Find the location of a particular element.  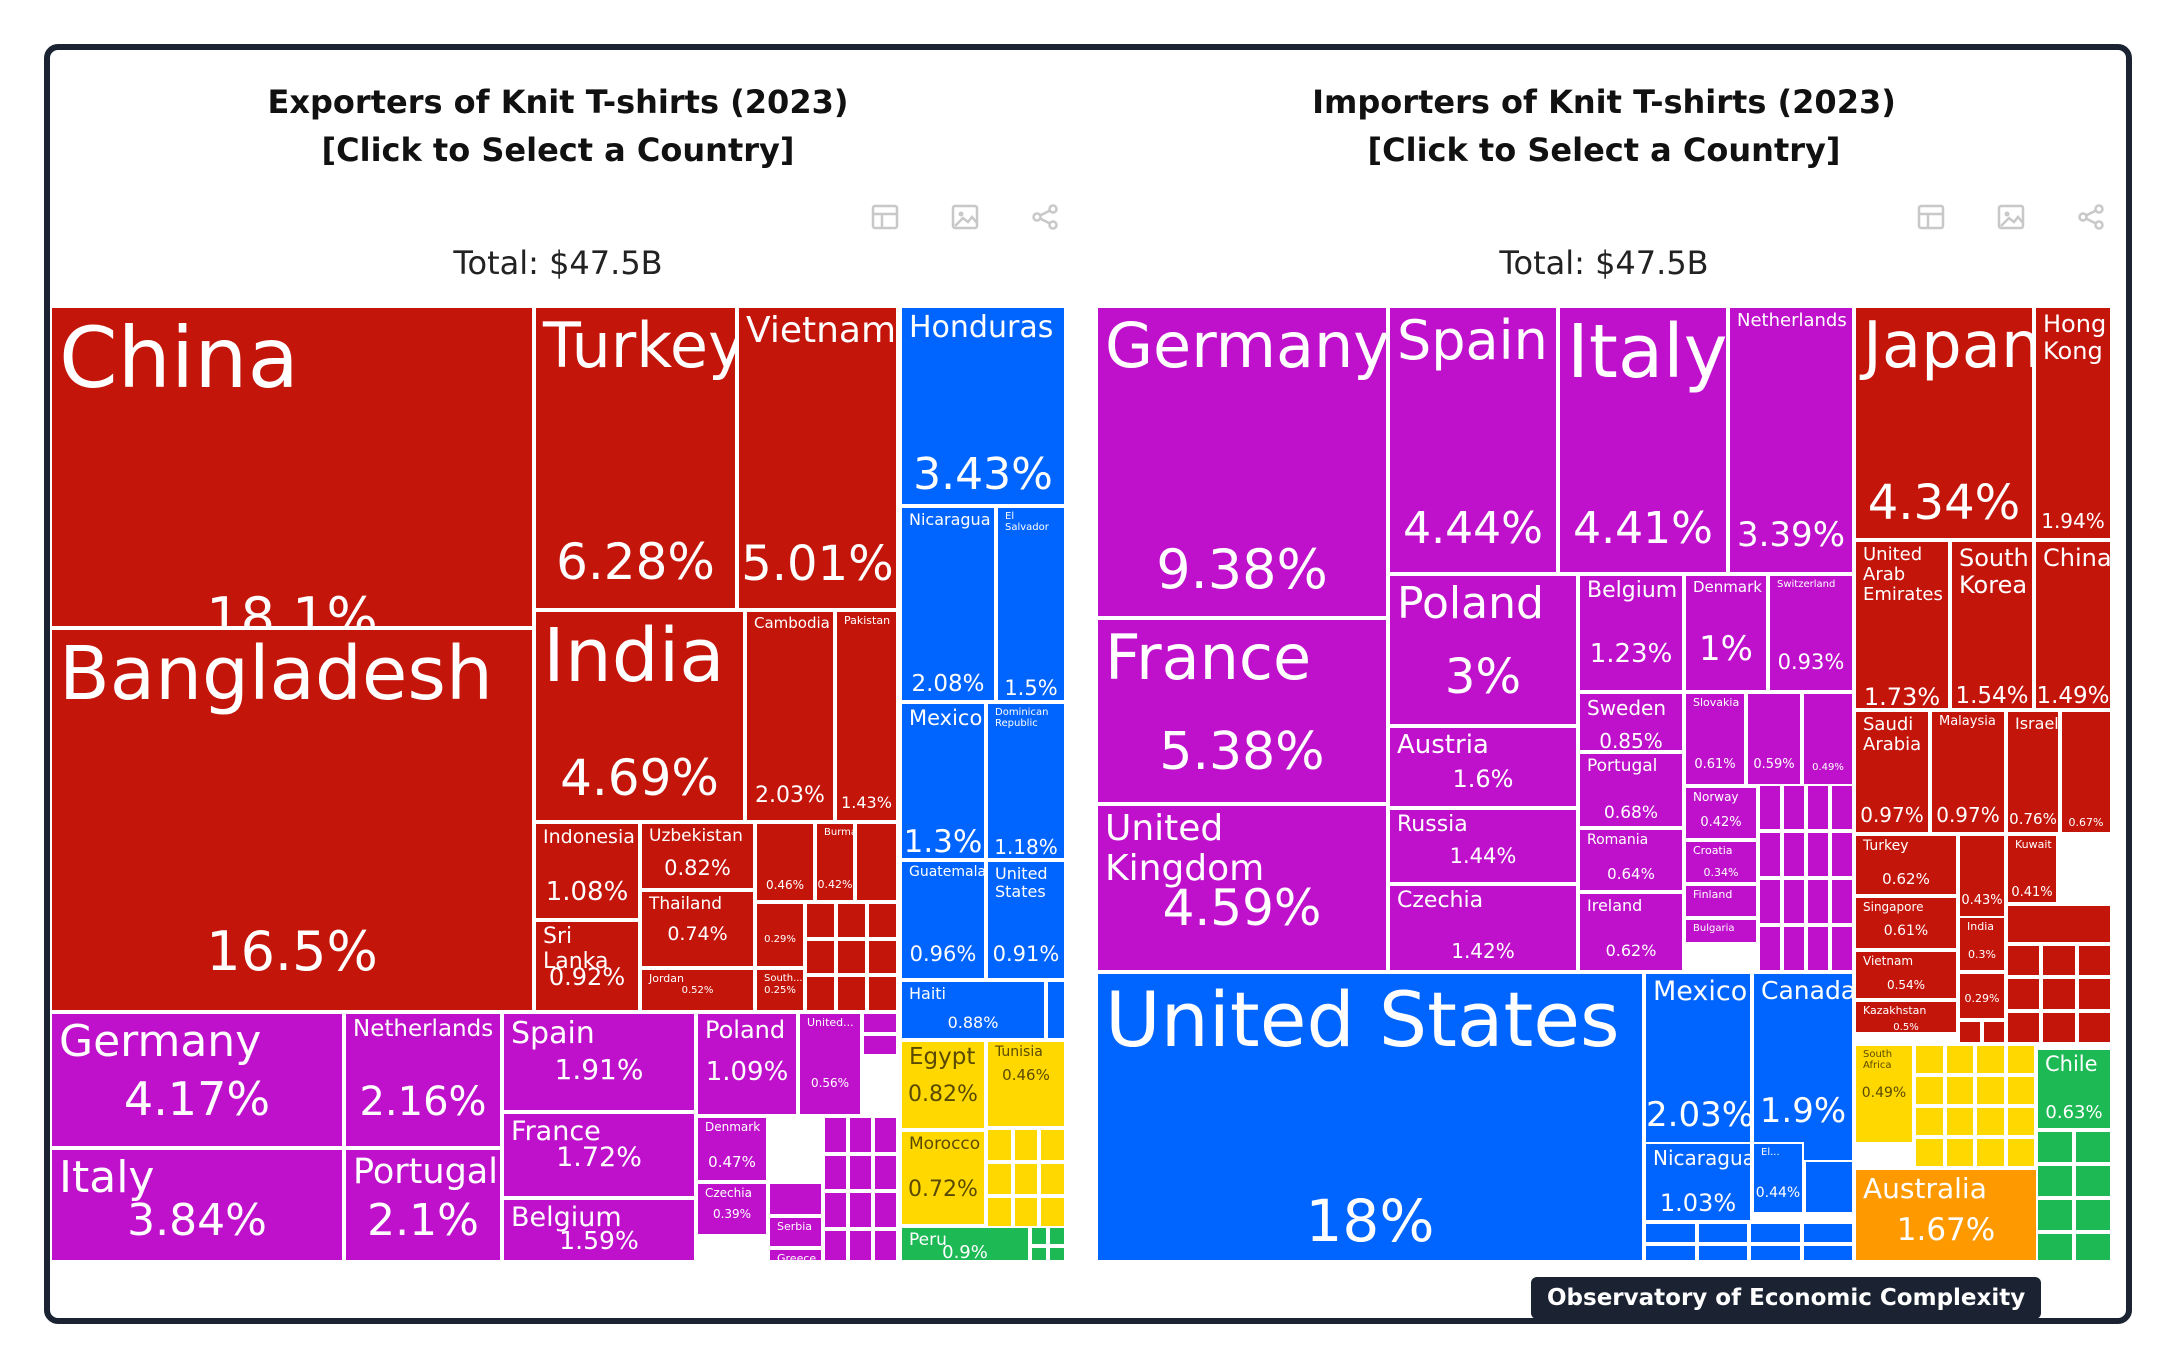

treemap-tile-netherlands: Netherlands 3.39% is located at coordinates (1791, 440).